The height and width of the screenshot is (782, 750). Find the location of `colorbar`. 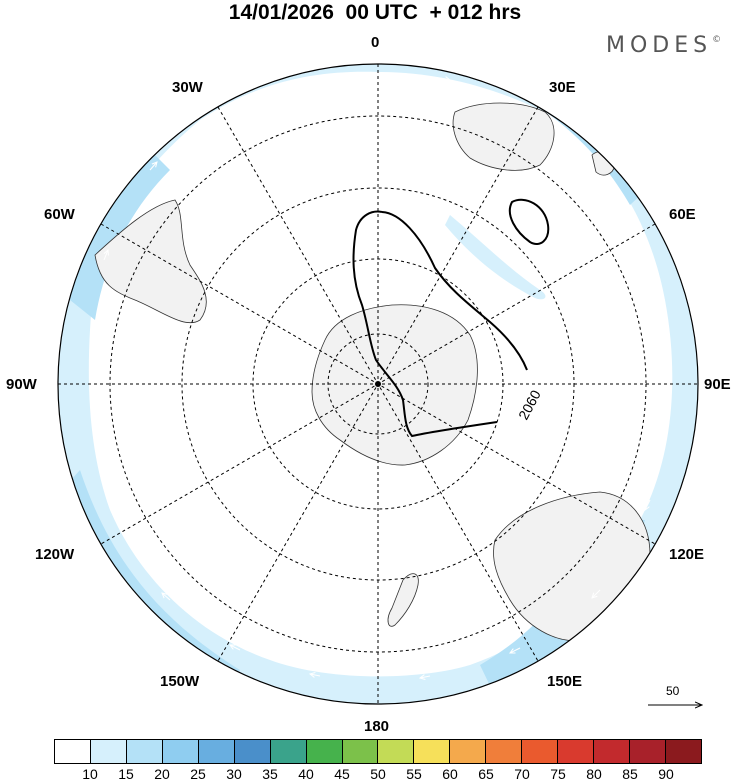

colorbar is located at coordinates (378, 751).